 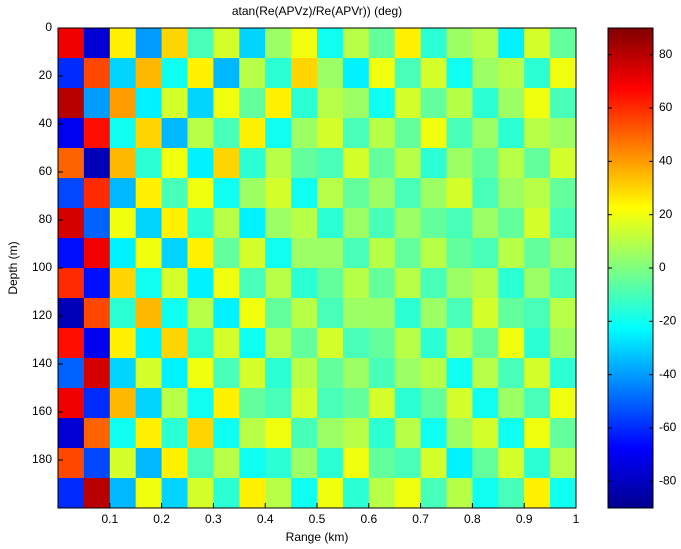 What do you see at coordinates (472, 519) in the screenshot?
I see `x-tick-label: 0.8` at bounding box center [472, 519].